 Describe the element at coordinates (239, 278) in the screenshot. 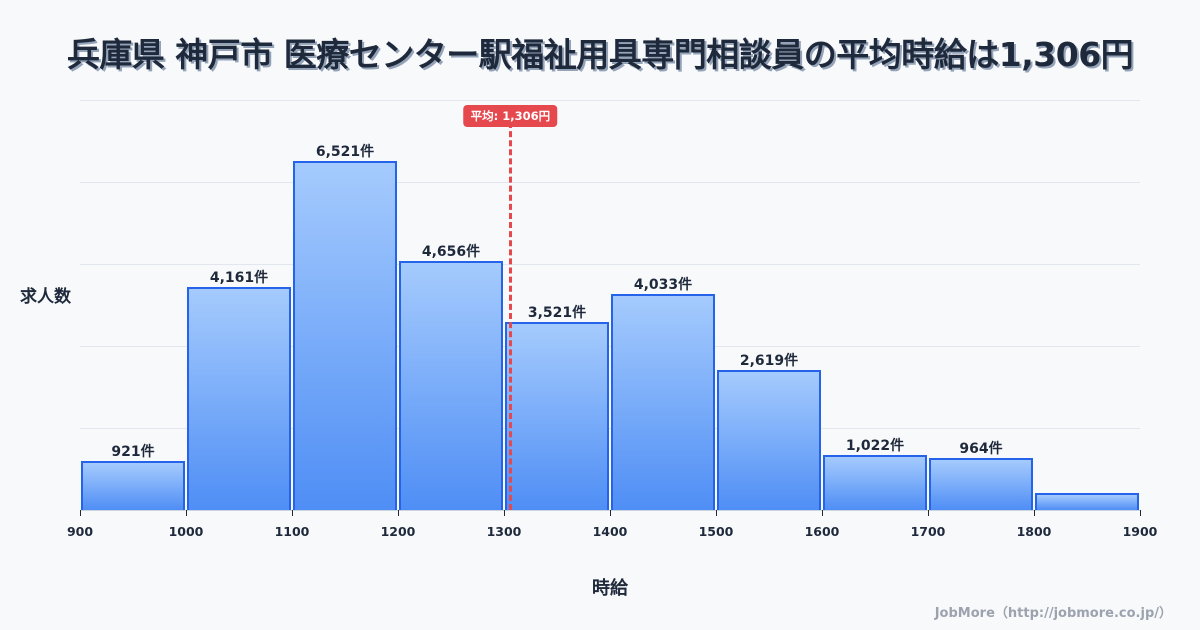

I see `bar-value-label: 4,161件` at that location.